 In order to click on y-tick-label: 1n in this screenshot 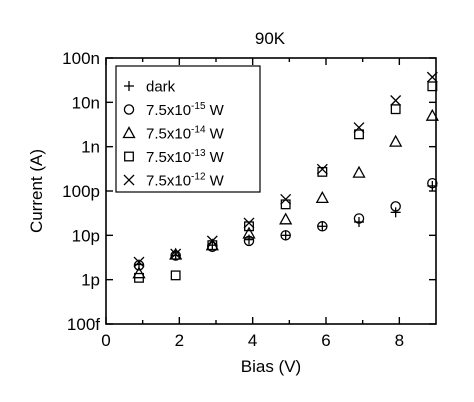, I will do `click(90, 147)`.